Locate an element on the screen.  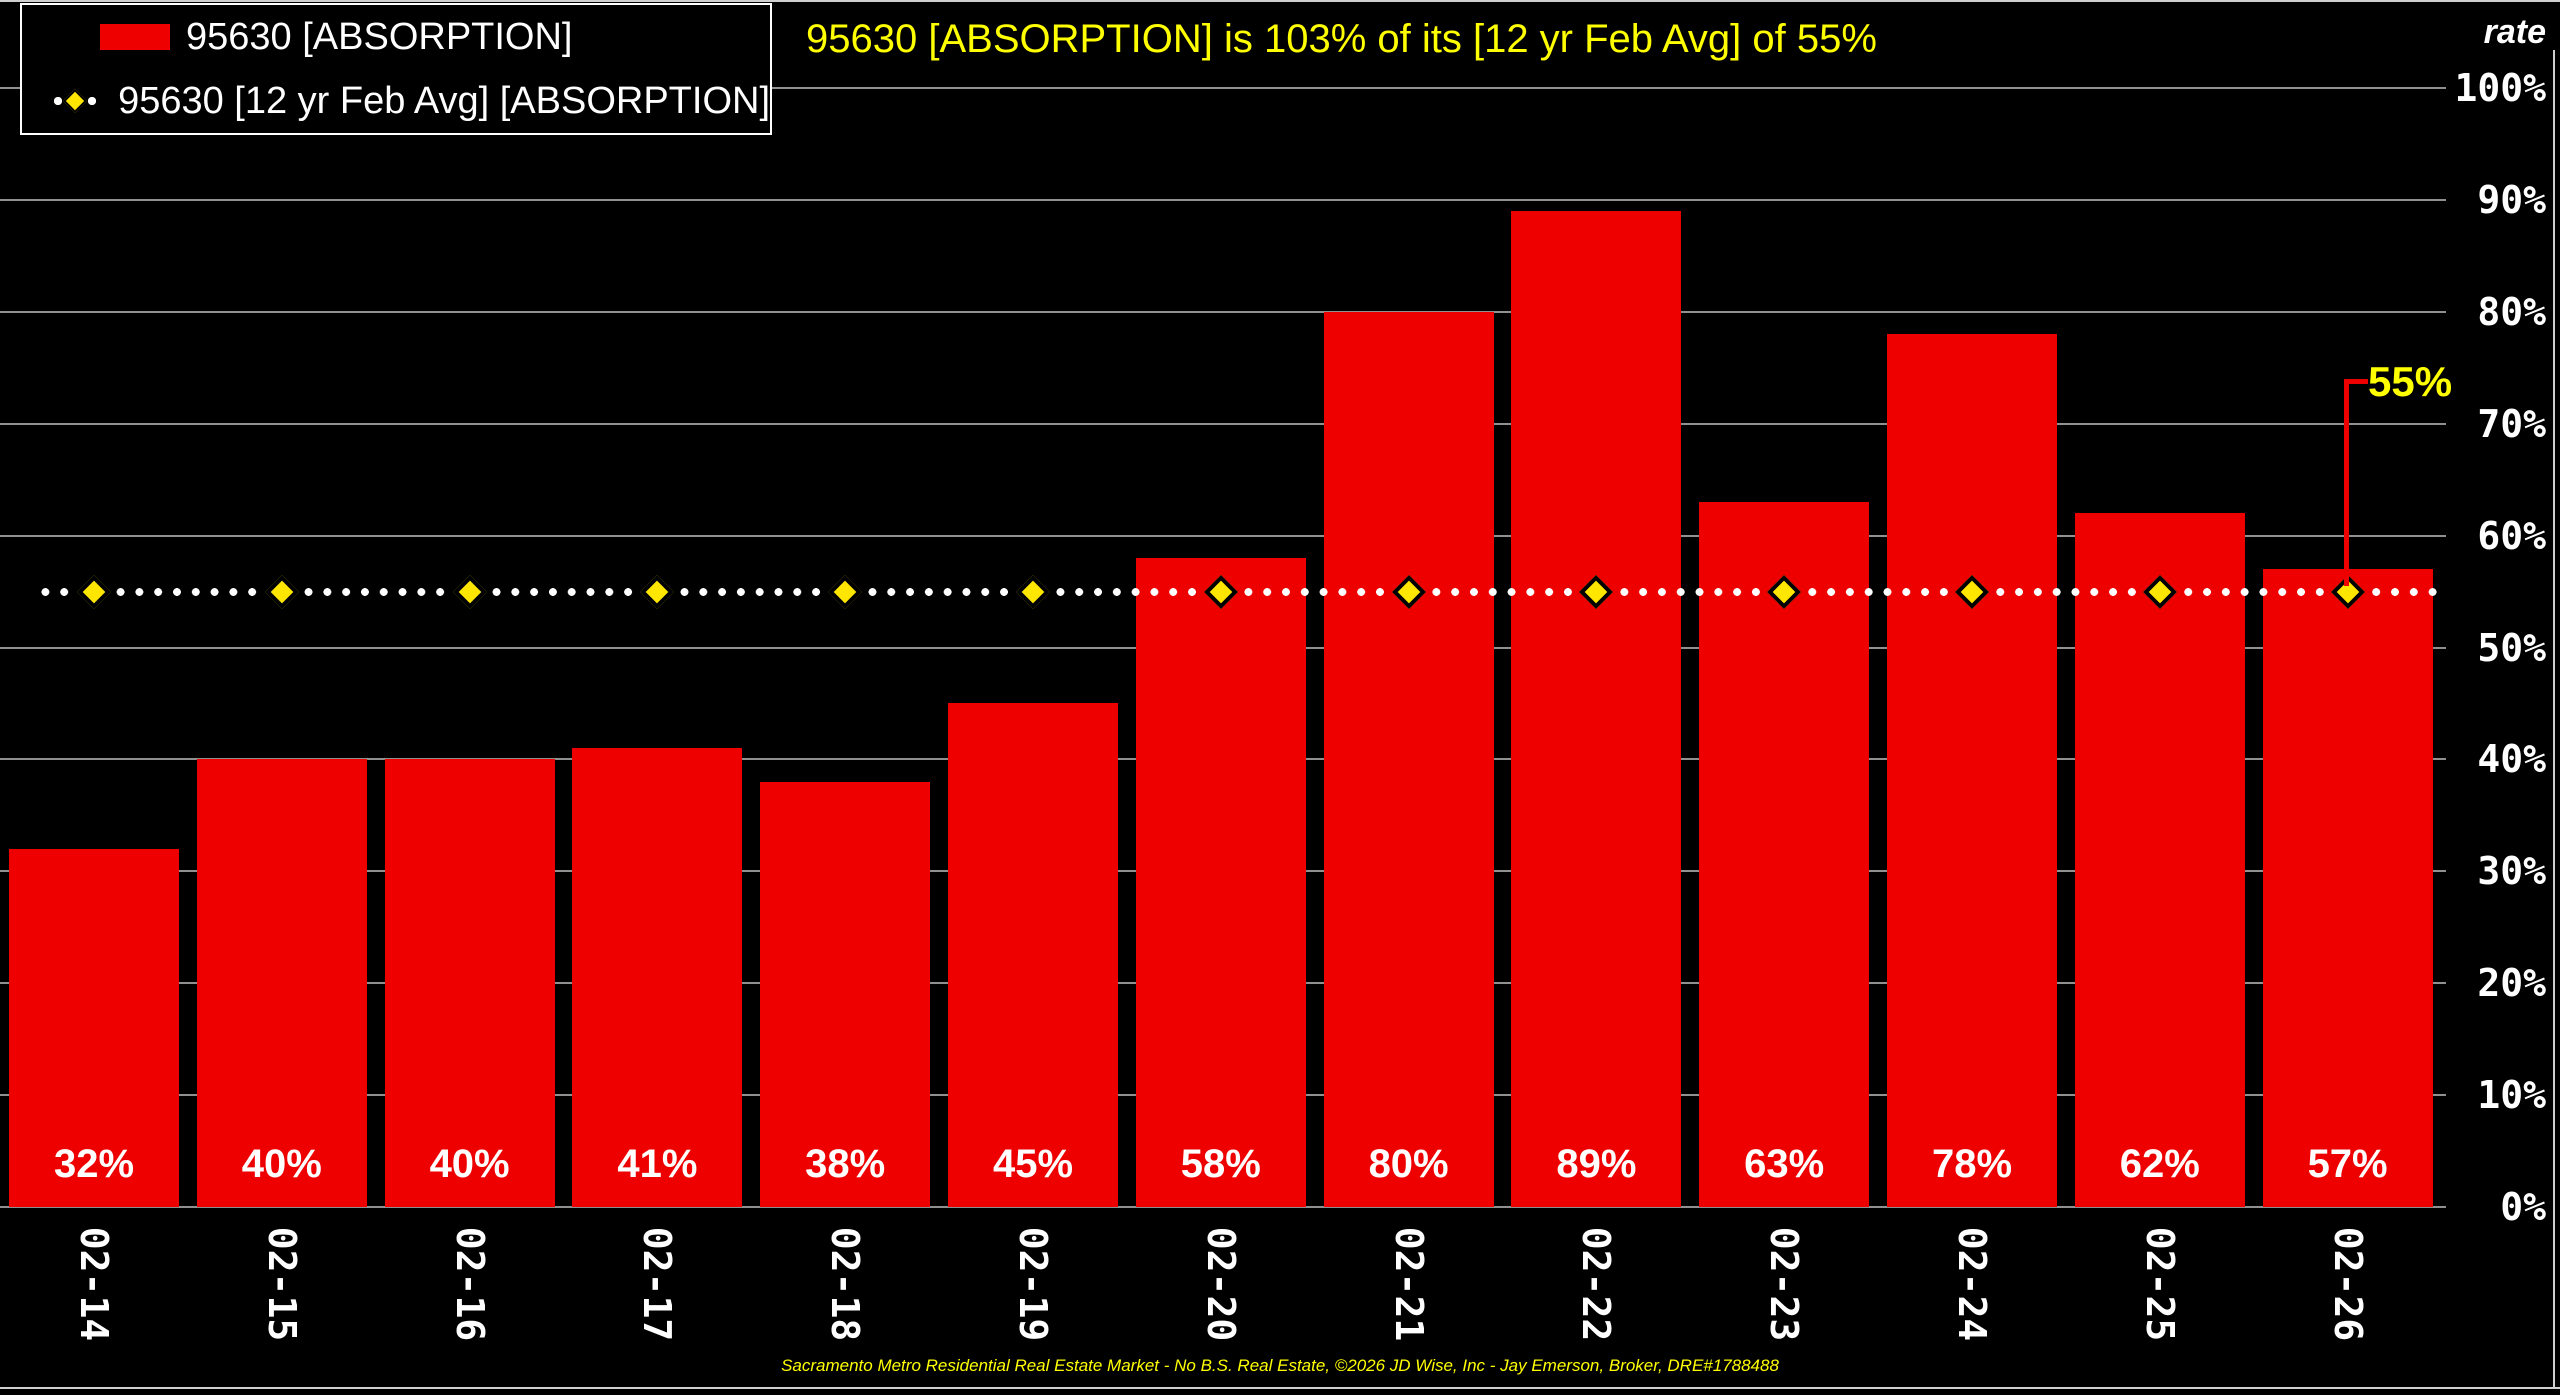
bar-value-label: 38% is located at coordinates (845, 1164).